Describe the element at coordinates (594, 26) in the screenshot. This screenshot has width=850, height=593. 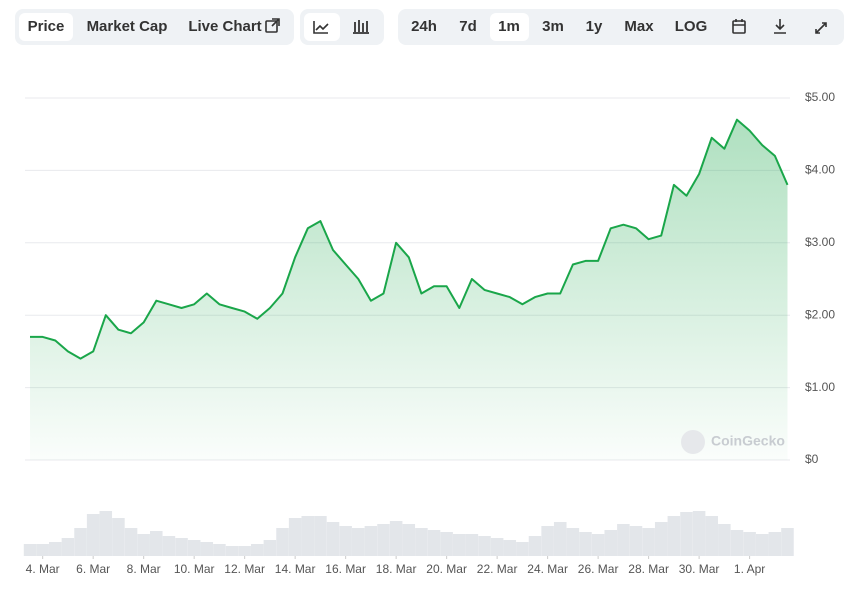
I see `range-button: 1y` at that location.